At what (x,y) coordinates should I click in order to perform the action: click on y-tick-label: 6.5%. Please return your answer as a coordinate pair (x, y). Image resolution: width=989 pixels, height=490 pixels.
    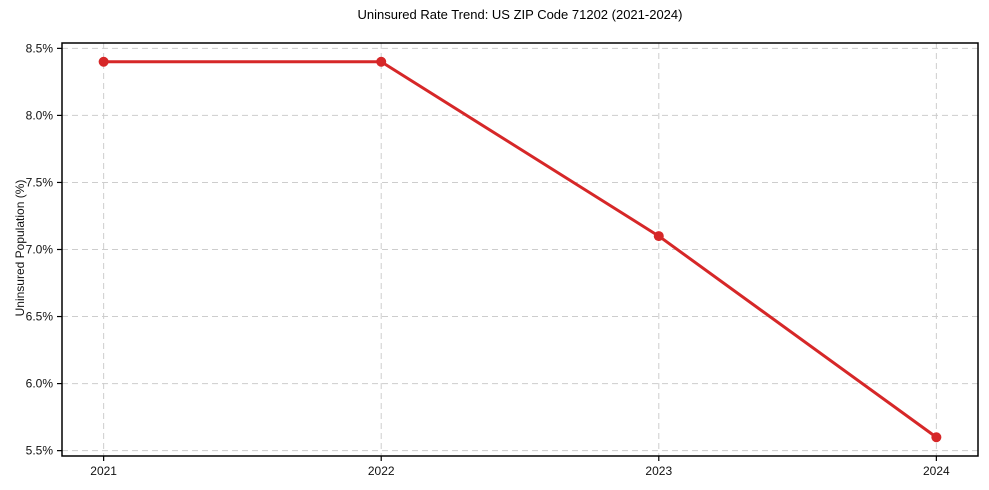
    Looking at the image, I should click on (40, 317).